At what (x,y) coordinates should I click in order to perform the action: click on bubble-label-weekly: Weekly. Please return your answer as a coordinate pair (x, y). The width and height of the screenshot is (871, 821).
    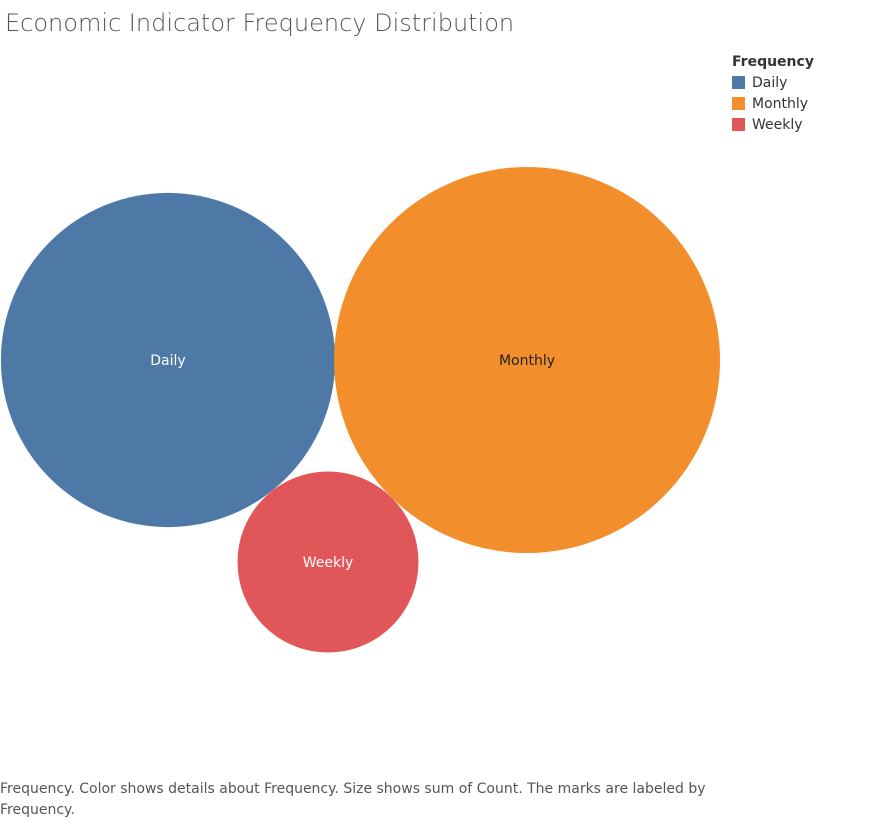
    Looking at the image, I should click on (328, 563).